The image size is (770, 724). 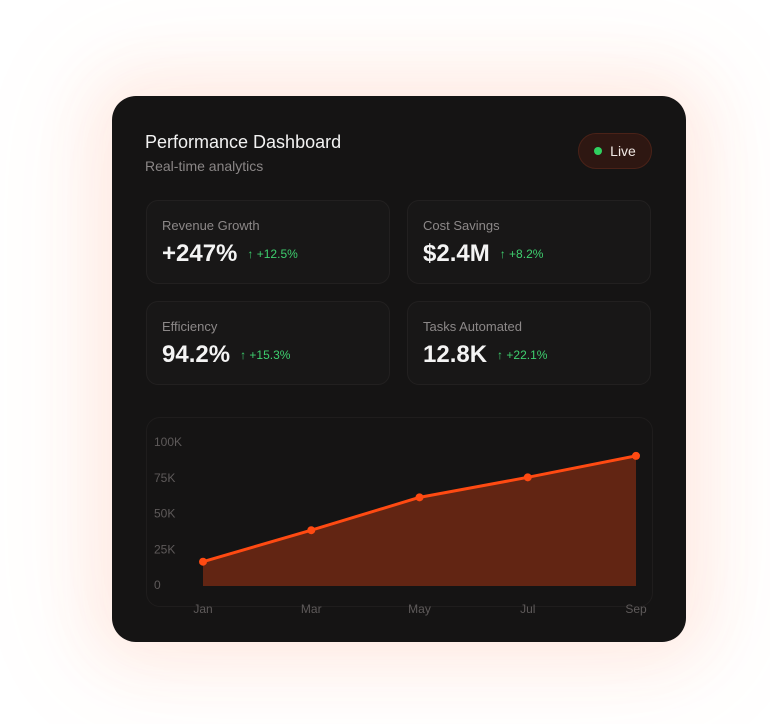 I want to click on metric-value: 12.8K, so click(x=455, y=354).